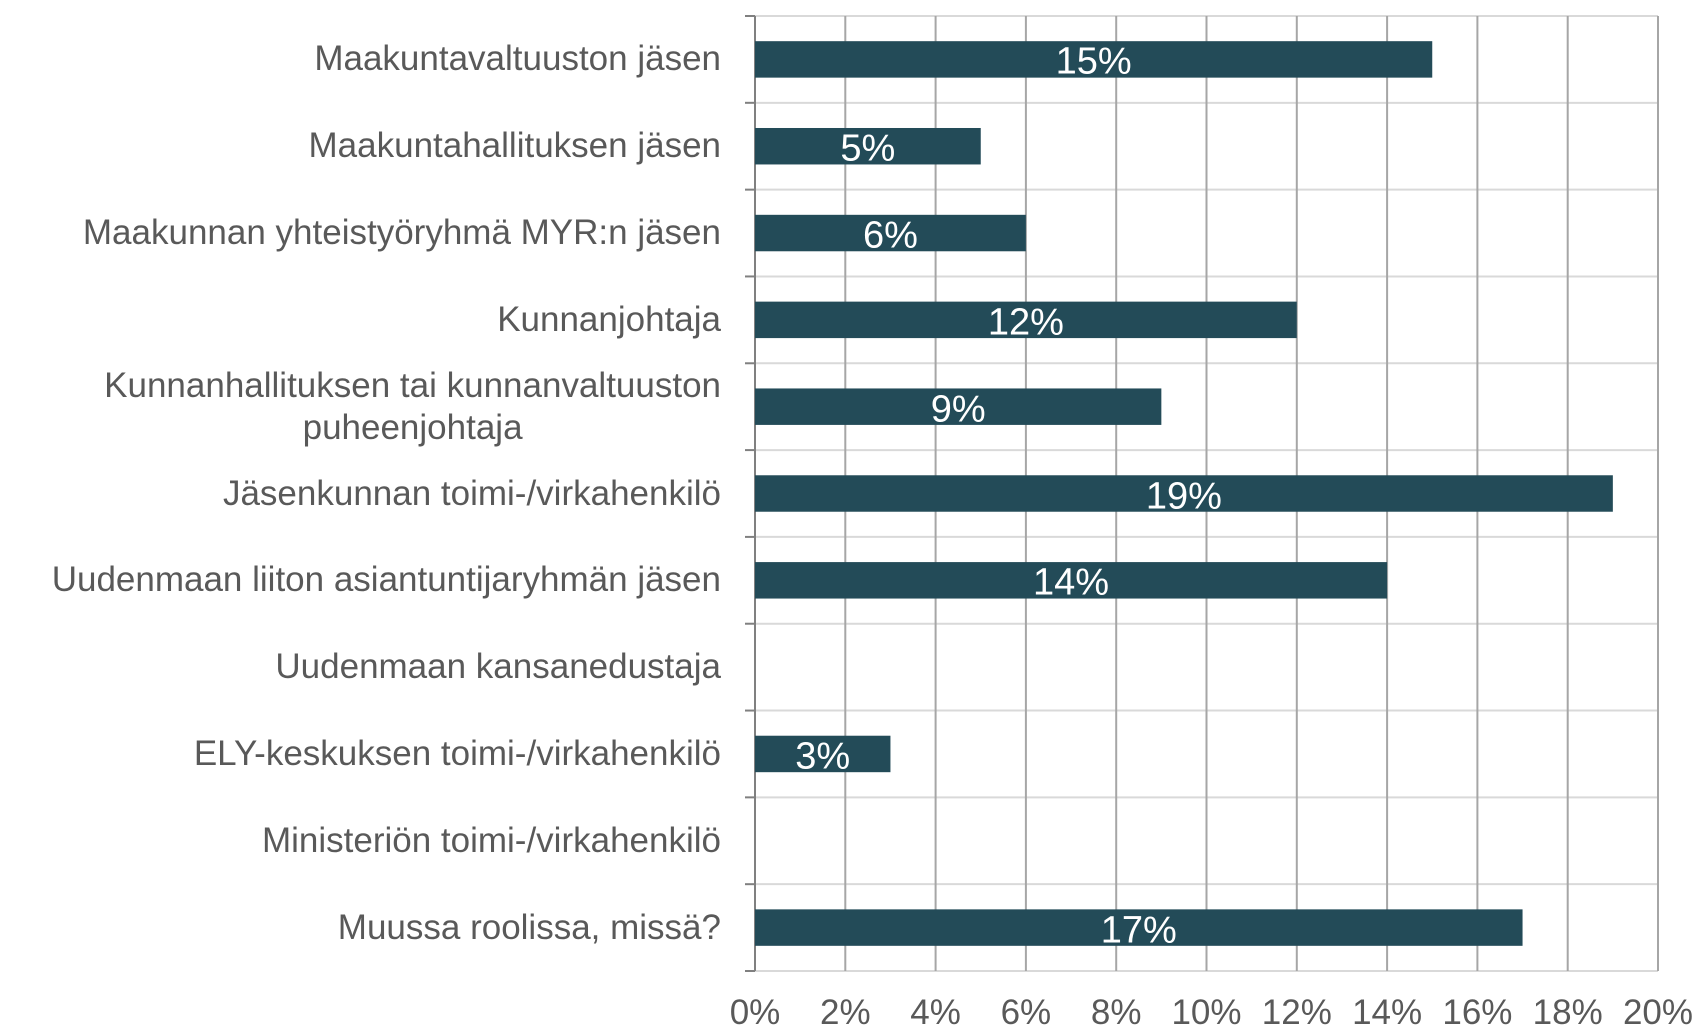 The width and height of the screenshot is (1701, 1032). I want to click on value-label: 19%, so click(1183, 496).